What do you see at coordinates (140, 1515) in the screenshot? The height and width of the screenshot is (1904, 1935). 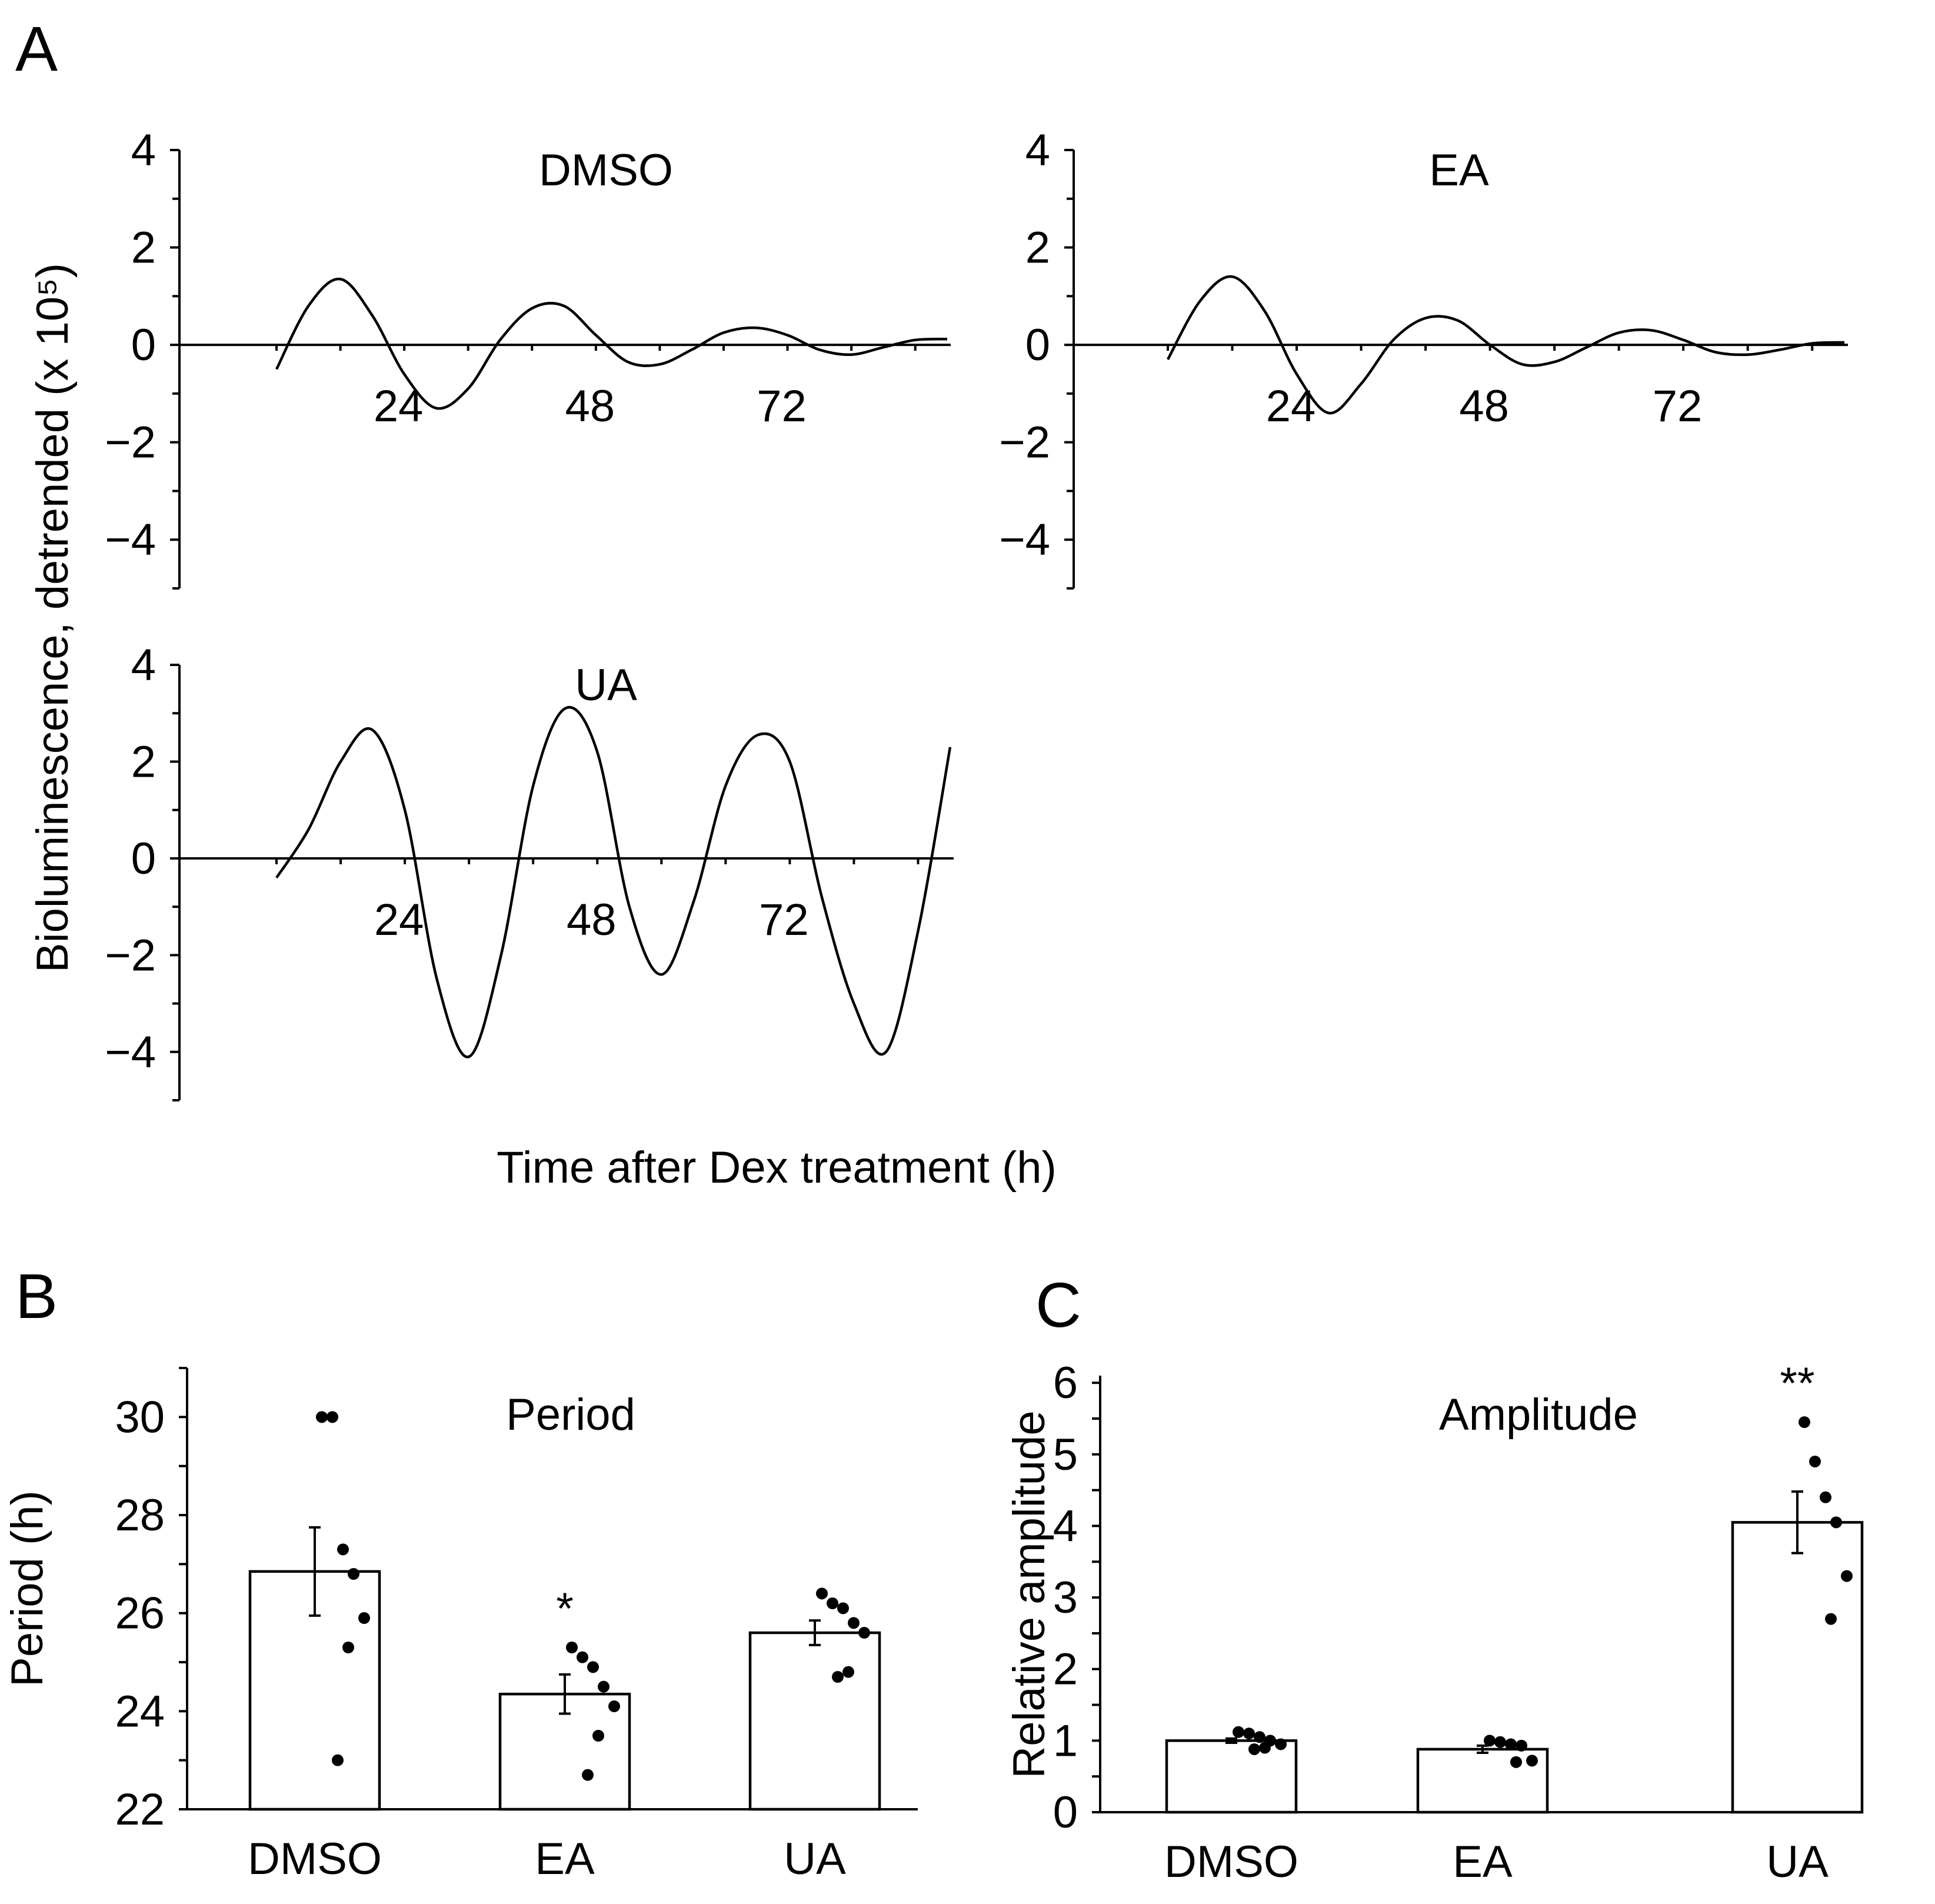 I see `period-y-tick-label: 28` at bounding box center [140, 1515].